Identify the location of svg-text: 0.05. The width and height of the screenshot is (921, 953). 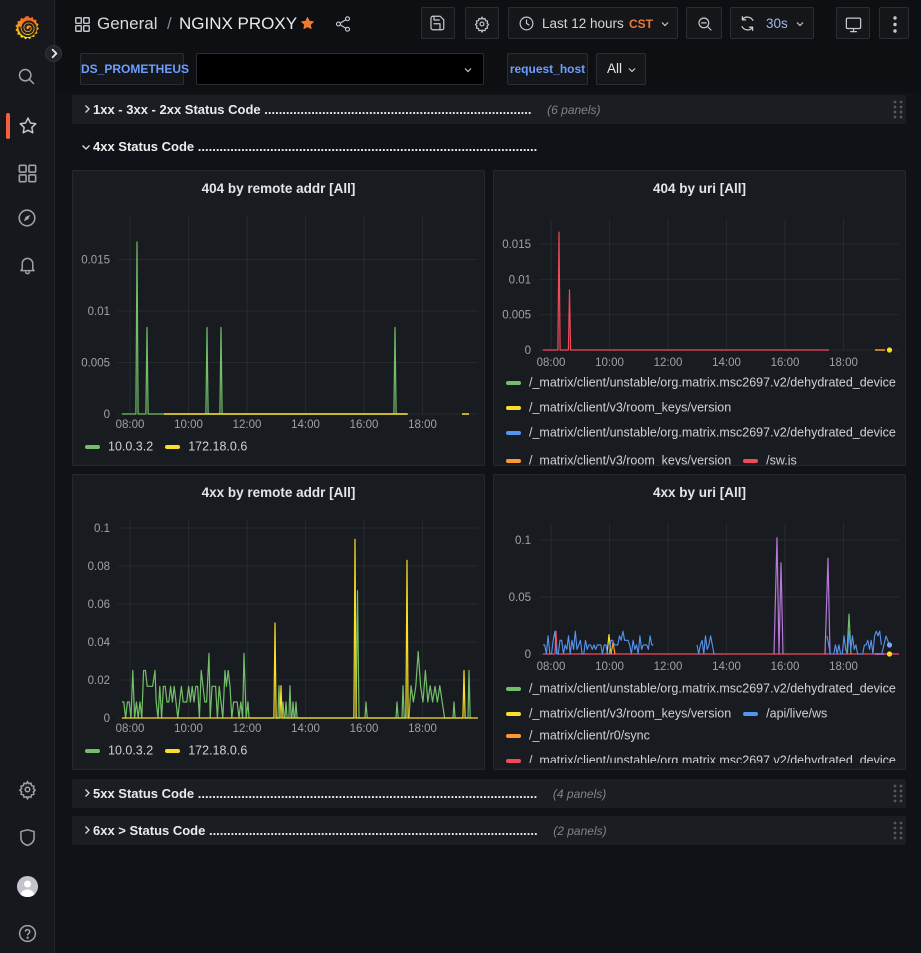
(520, 598).